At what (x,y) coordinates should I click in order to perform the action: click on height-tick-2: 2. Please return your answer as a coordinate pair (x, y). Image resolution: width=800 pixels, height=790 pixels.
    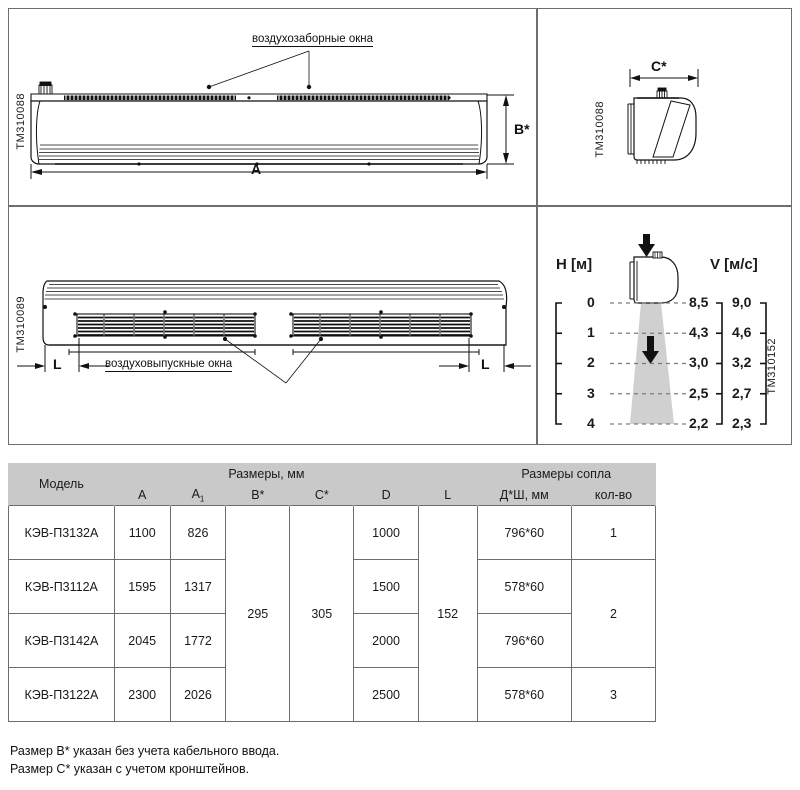
    Looking at the image, I should click on (591, 362).